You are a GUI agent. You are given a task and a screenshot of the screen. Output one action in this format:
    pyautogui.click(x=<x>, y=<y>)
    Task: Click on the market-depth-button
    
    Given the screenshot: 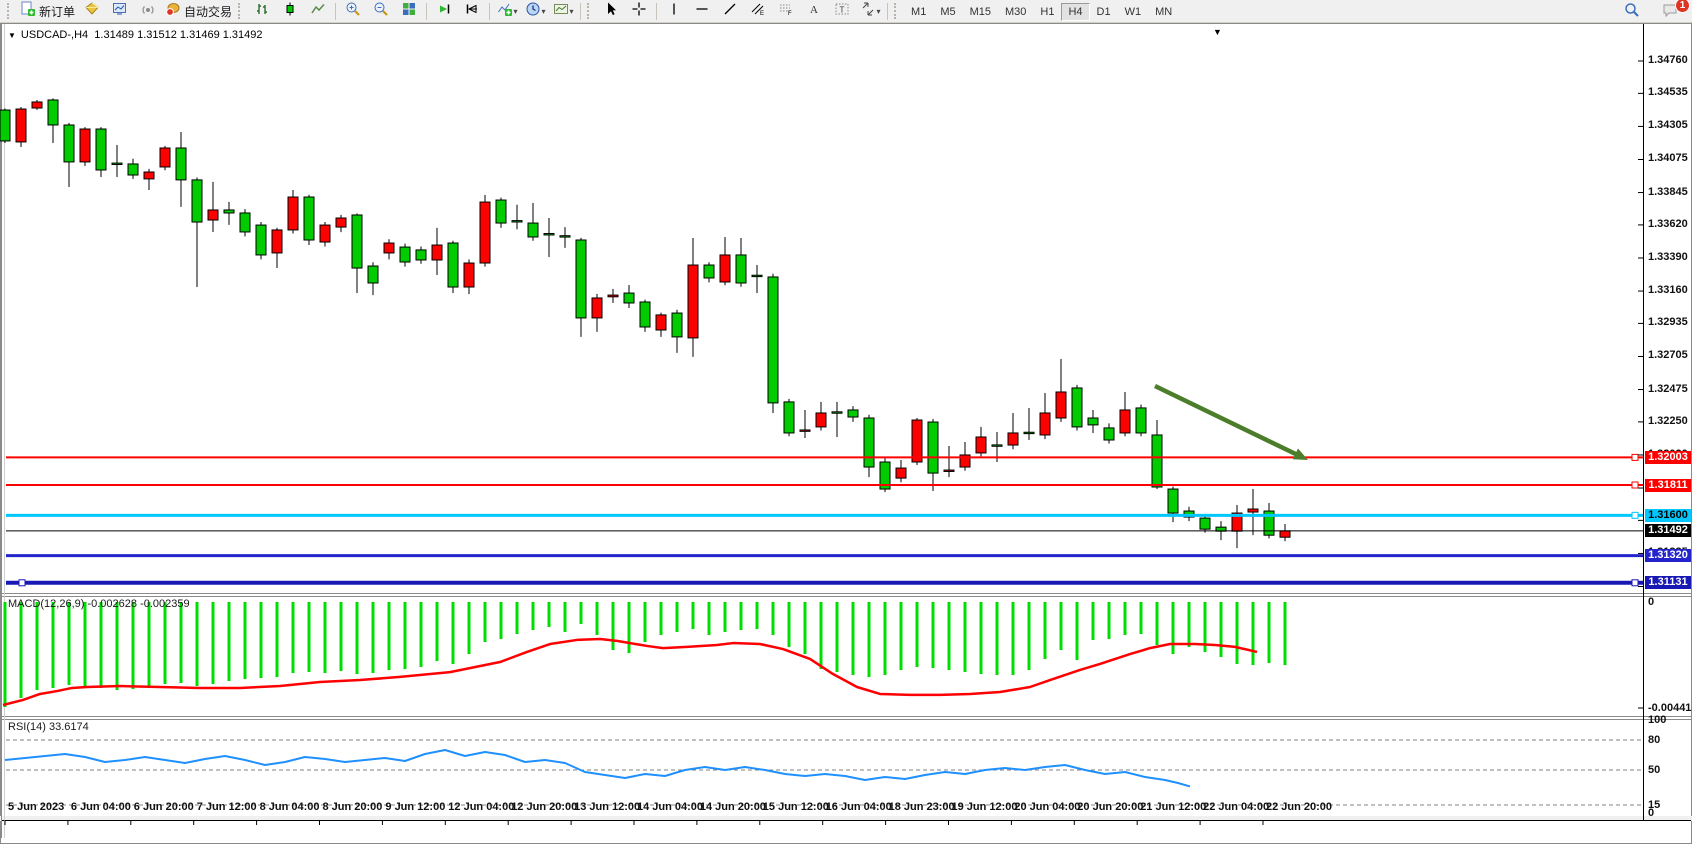 What is the action you would take?
    pyautogui.click(x=92, y=11)
    